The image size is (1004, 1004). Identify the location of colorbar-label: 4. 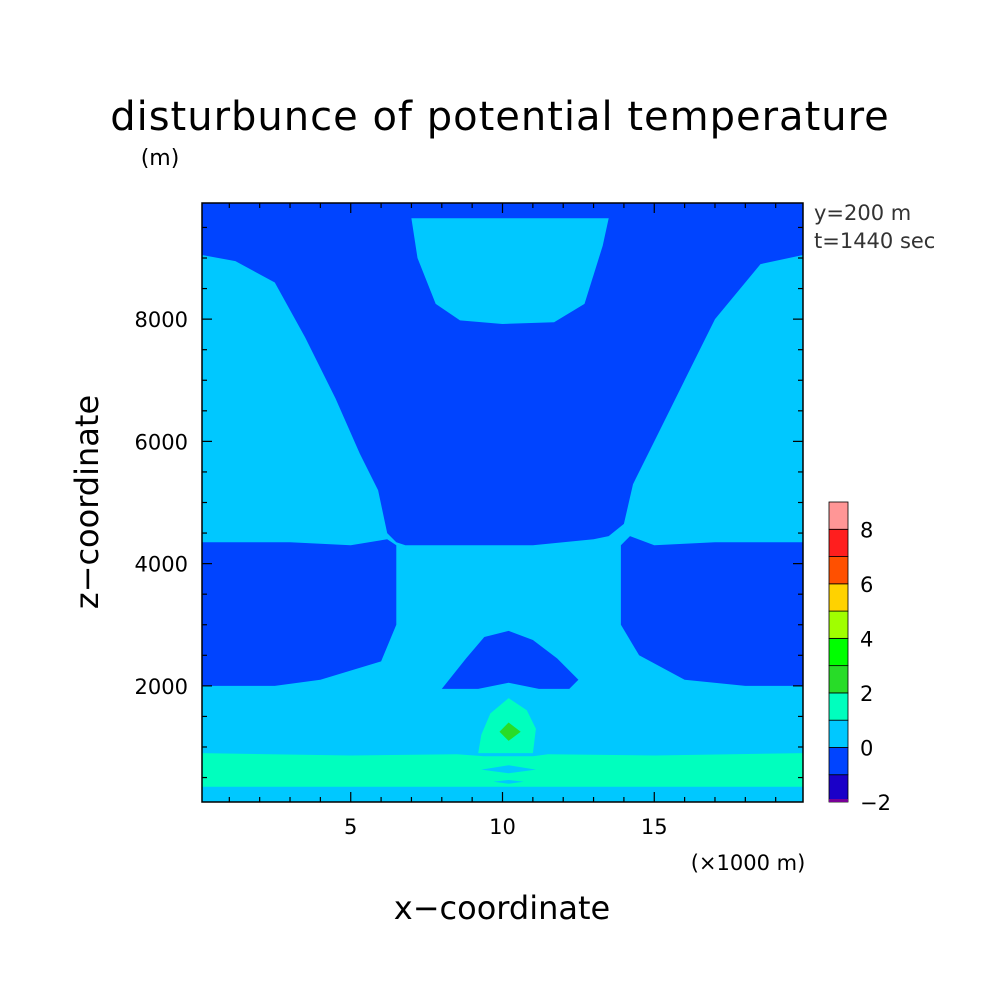
(866, 639).